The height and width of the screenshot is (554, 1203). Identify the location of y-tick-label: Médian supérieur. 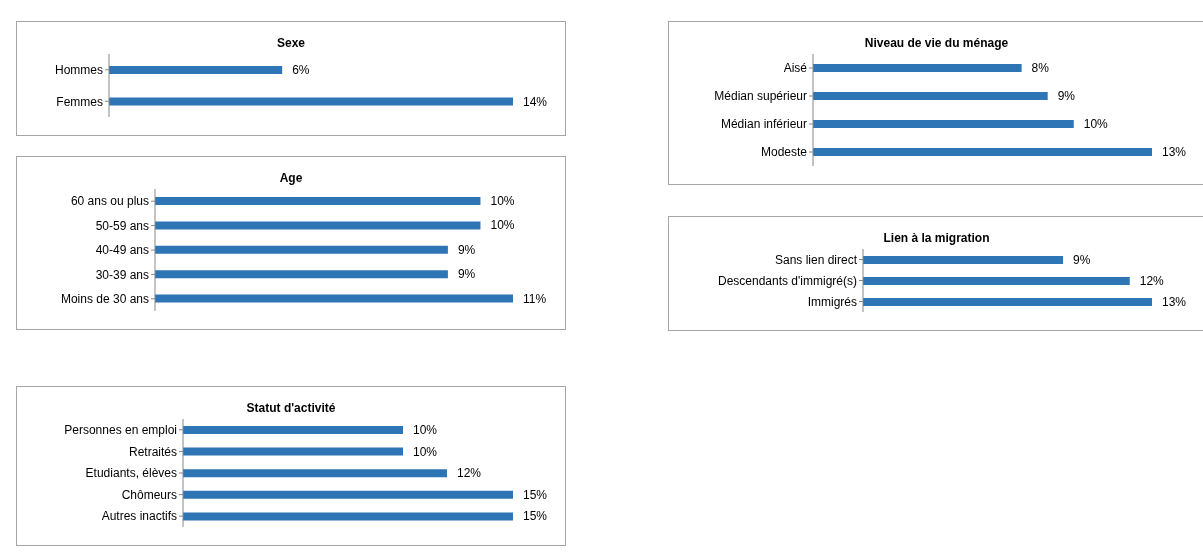
(760, 96).